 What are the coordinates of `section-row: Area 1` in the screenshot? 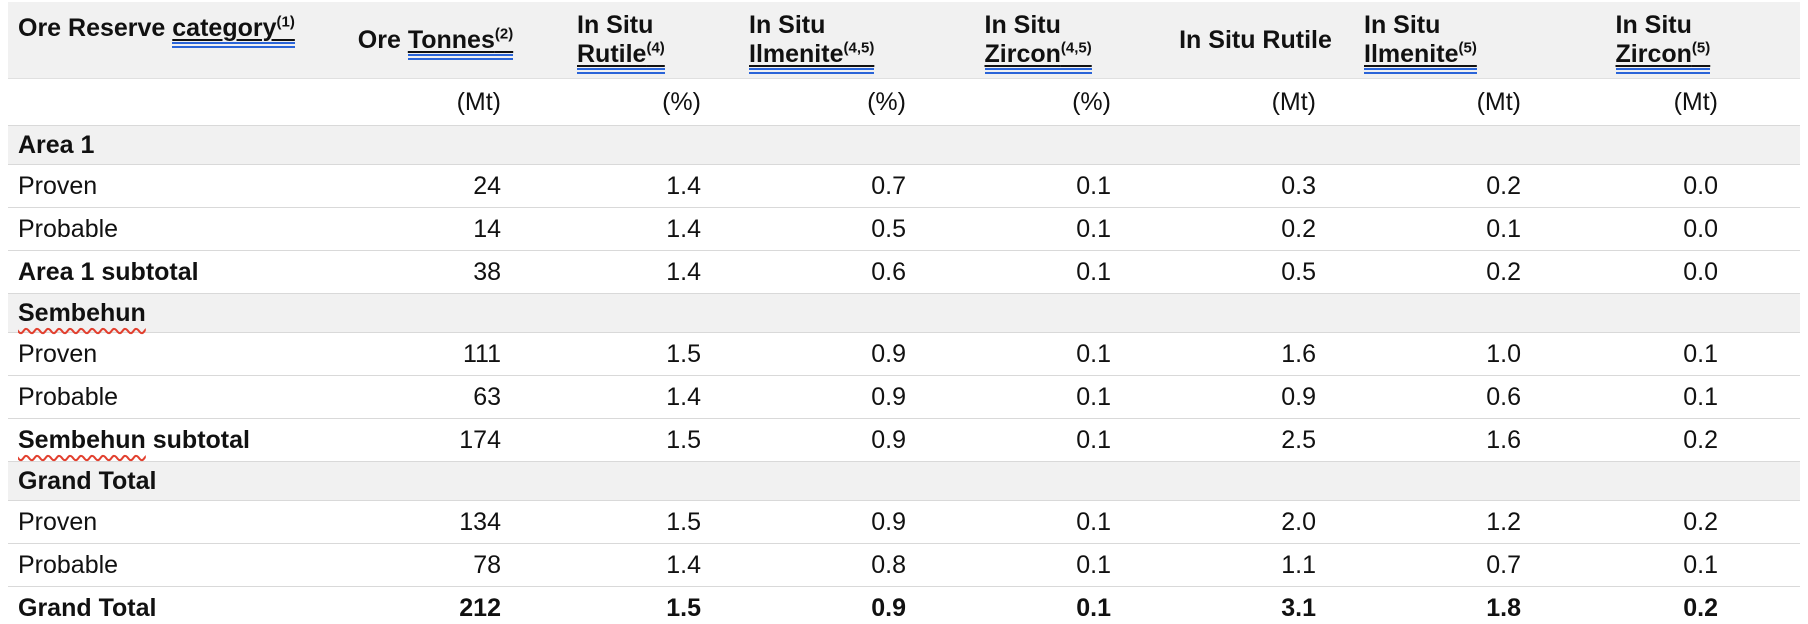 It's located at (904, 145).